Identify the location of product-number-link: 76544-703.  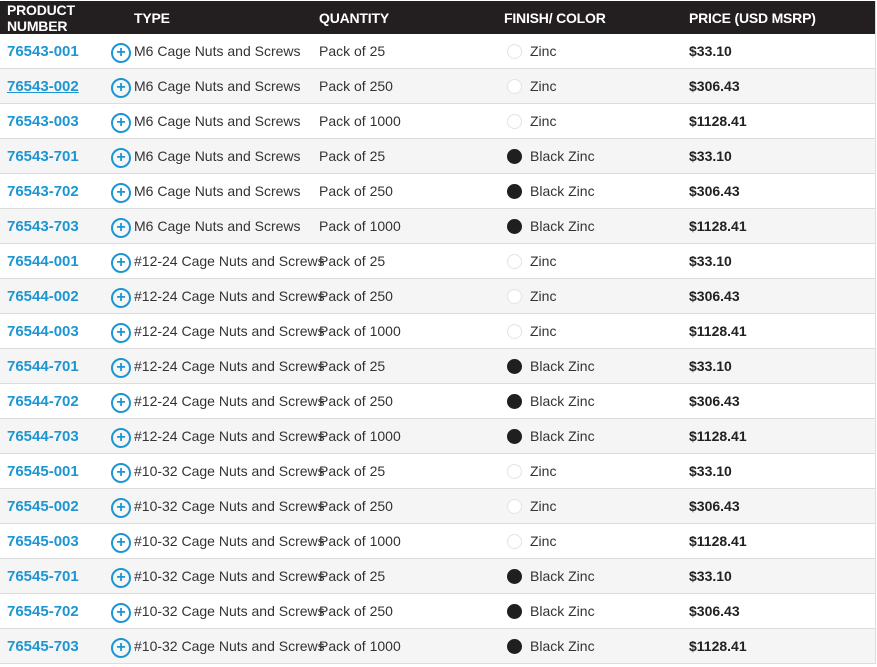
(43, 436).